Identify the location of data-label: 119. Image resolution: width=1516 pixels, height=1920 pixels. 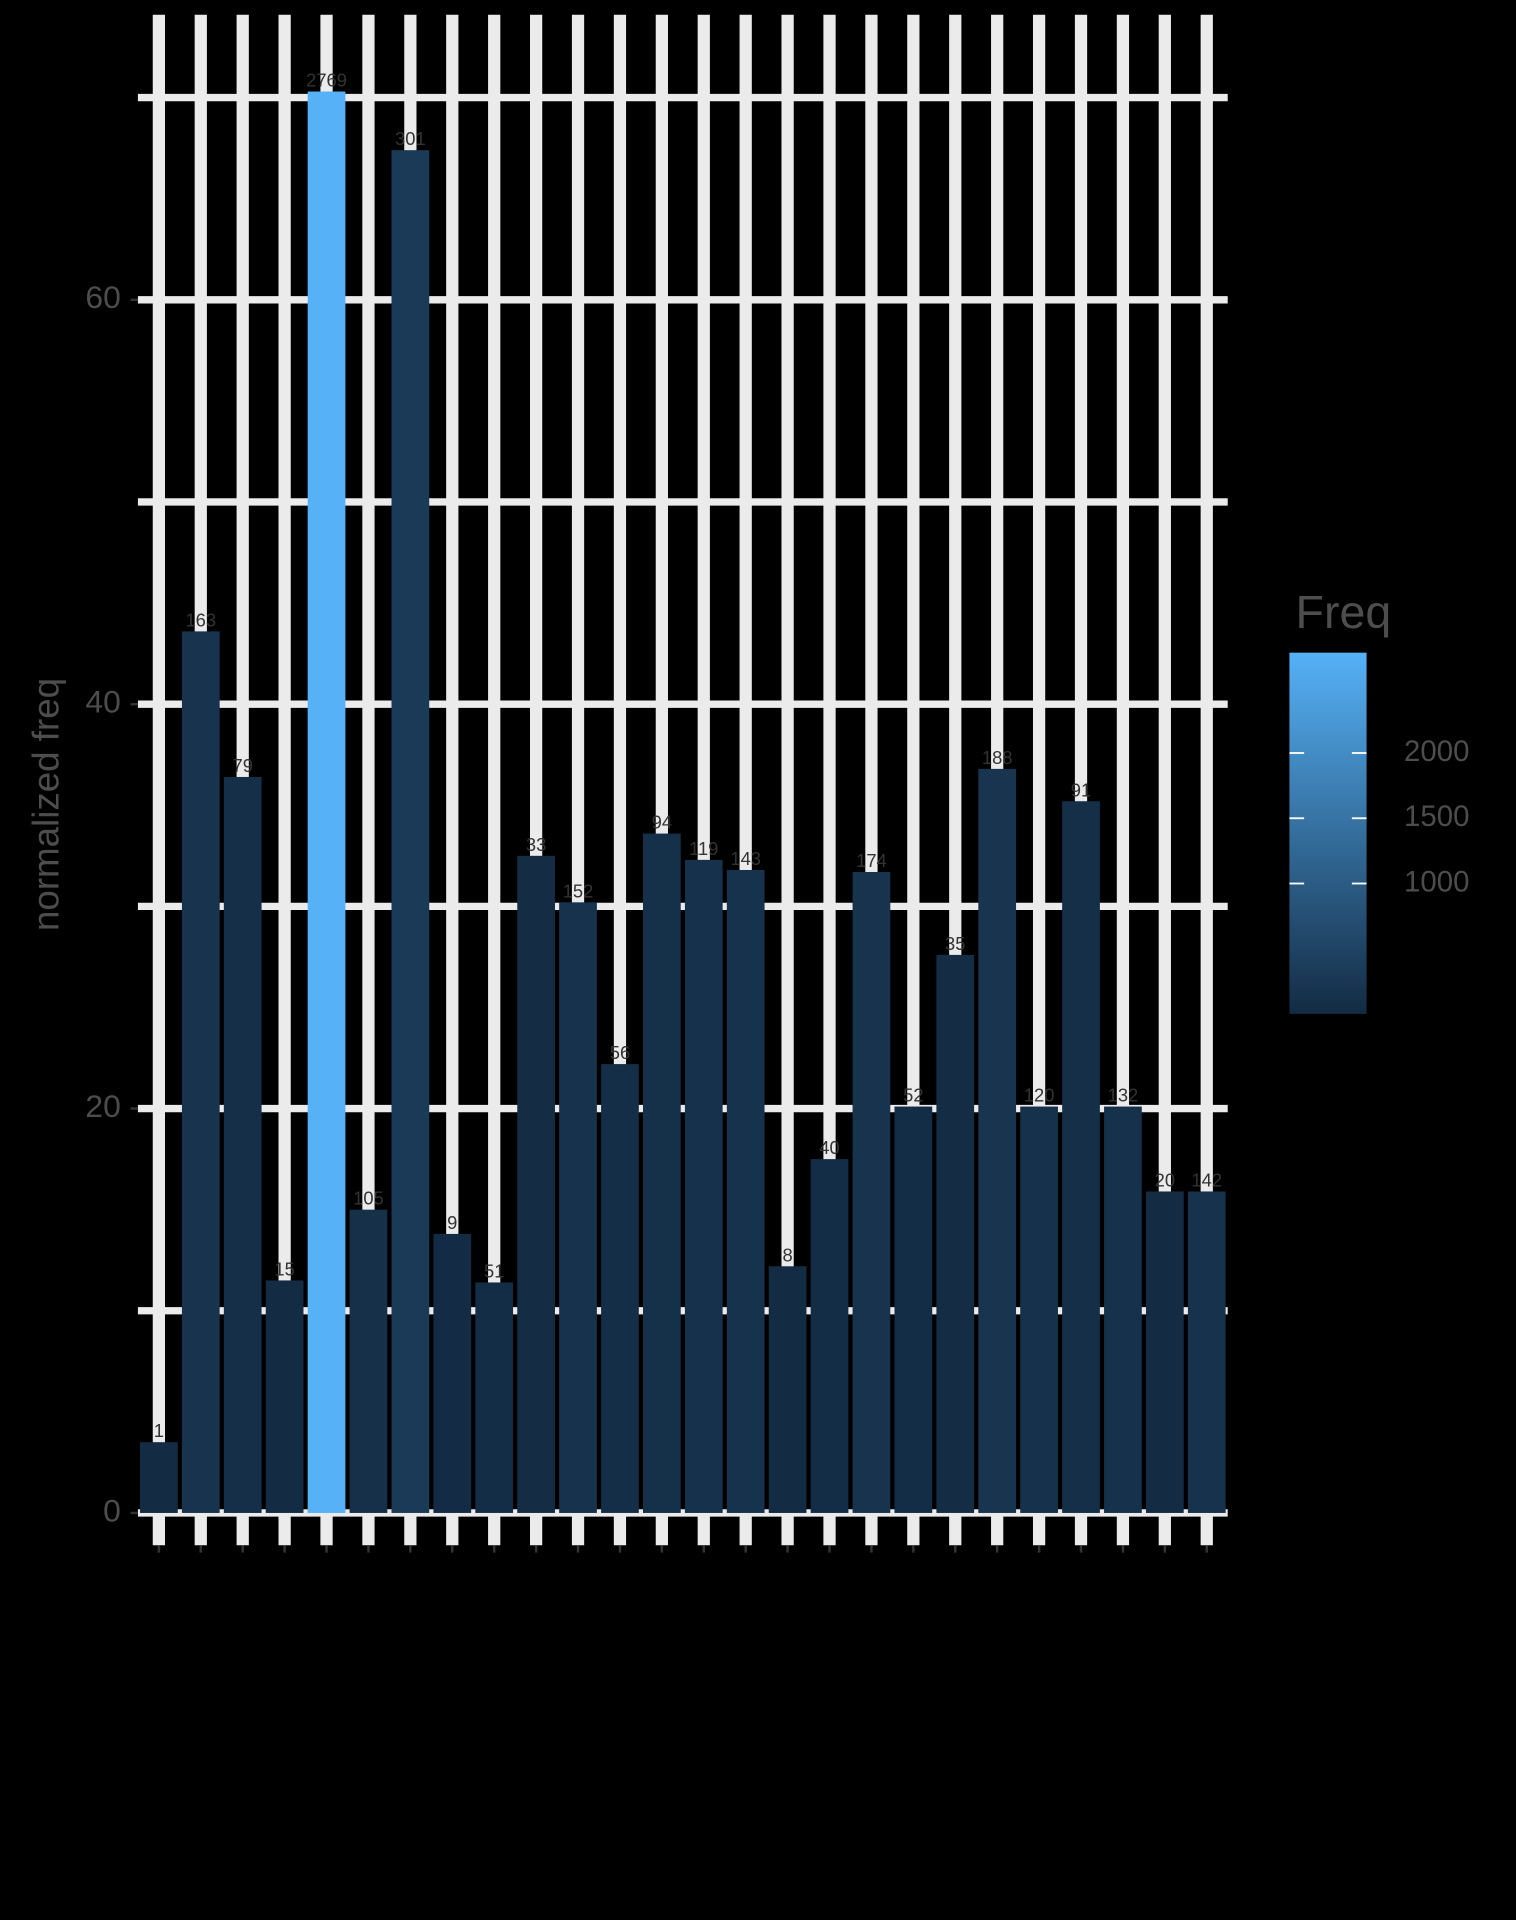
(703, 848).